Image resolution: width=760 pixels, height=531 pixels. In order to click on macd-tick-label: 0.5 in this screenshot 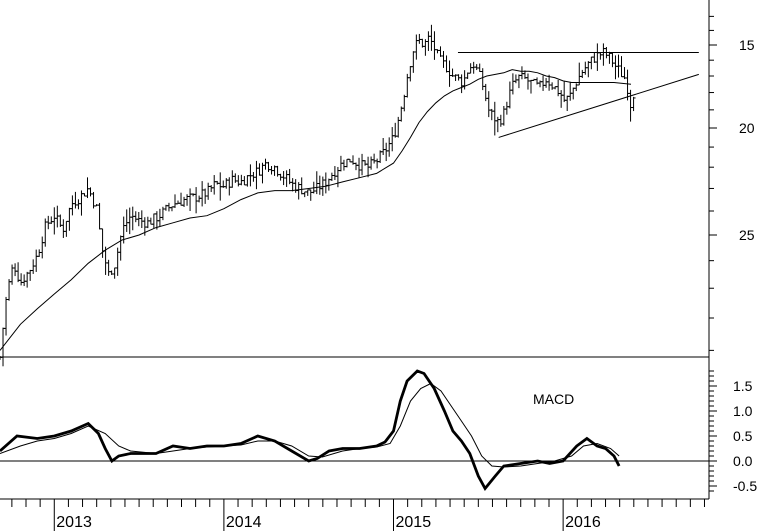, I will do `click(743, 436)`.